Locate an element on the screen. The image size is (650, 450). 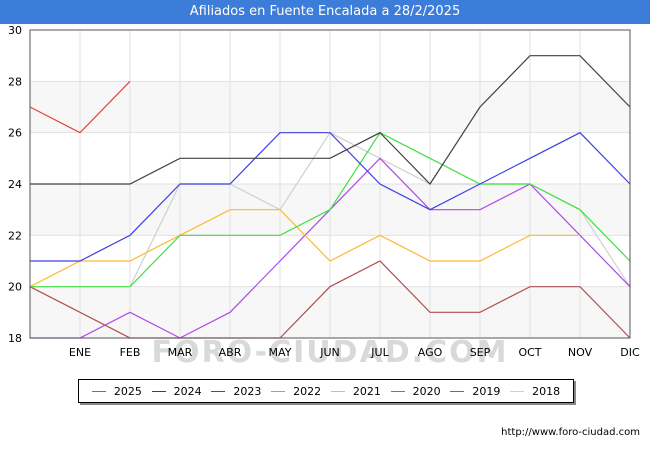
x-tick-label-jul: JUL is located at coordinates (379, 352).